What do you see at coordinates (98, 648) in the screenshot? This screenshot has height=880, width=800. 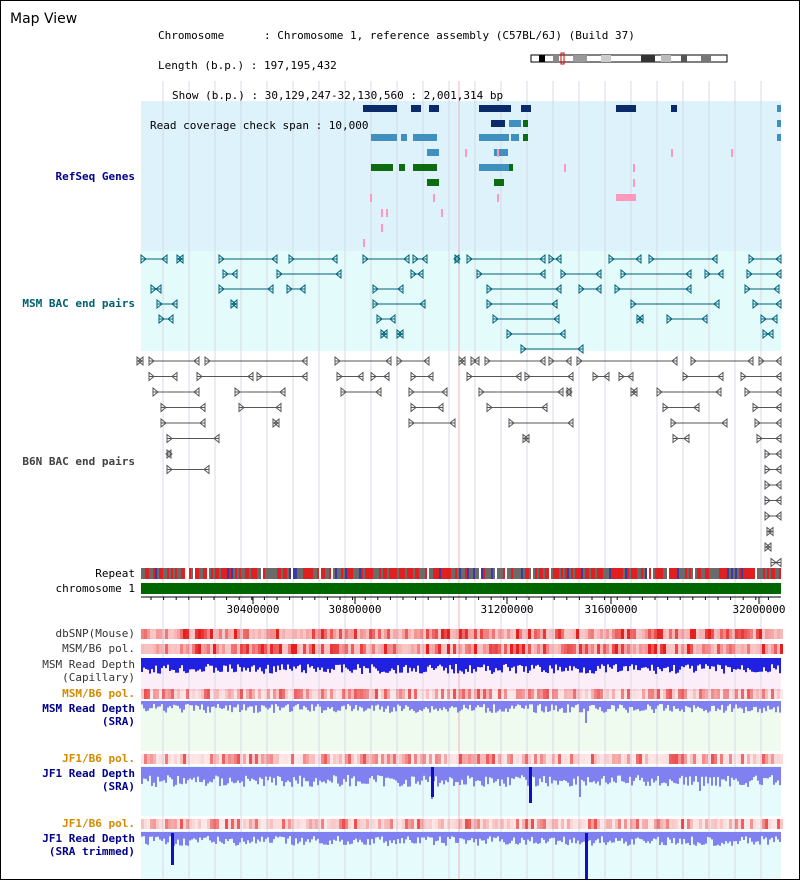 I see `track-label-msm-b6-pol-1: MSM/B6 pol.` at bounding box center [98, 648].